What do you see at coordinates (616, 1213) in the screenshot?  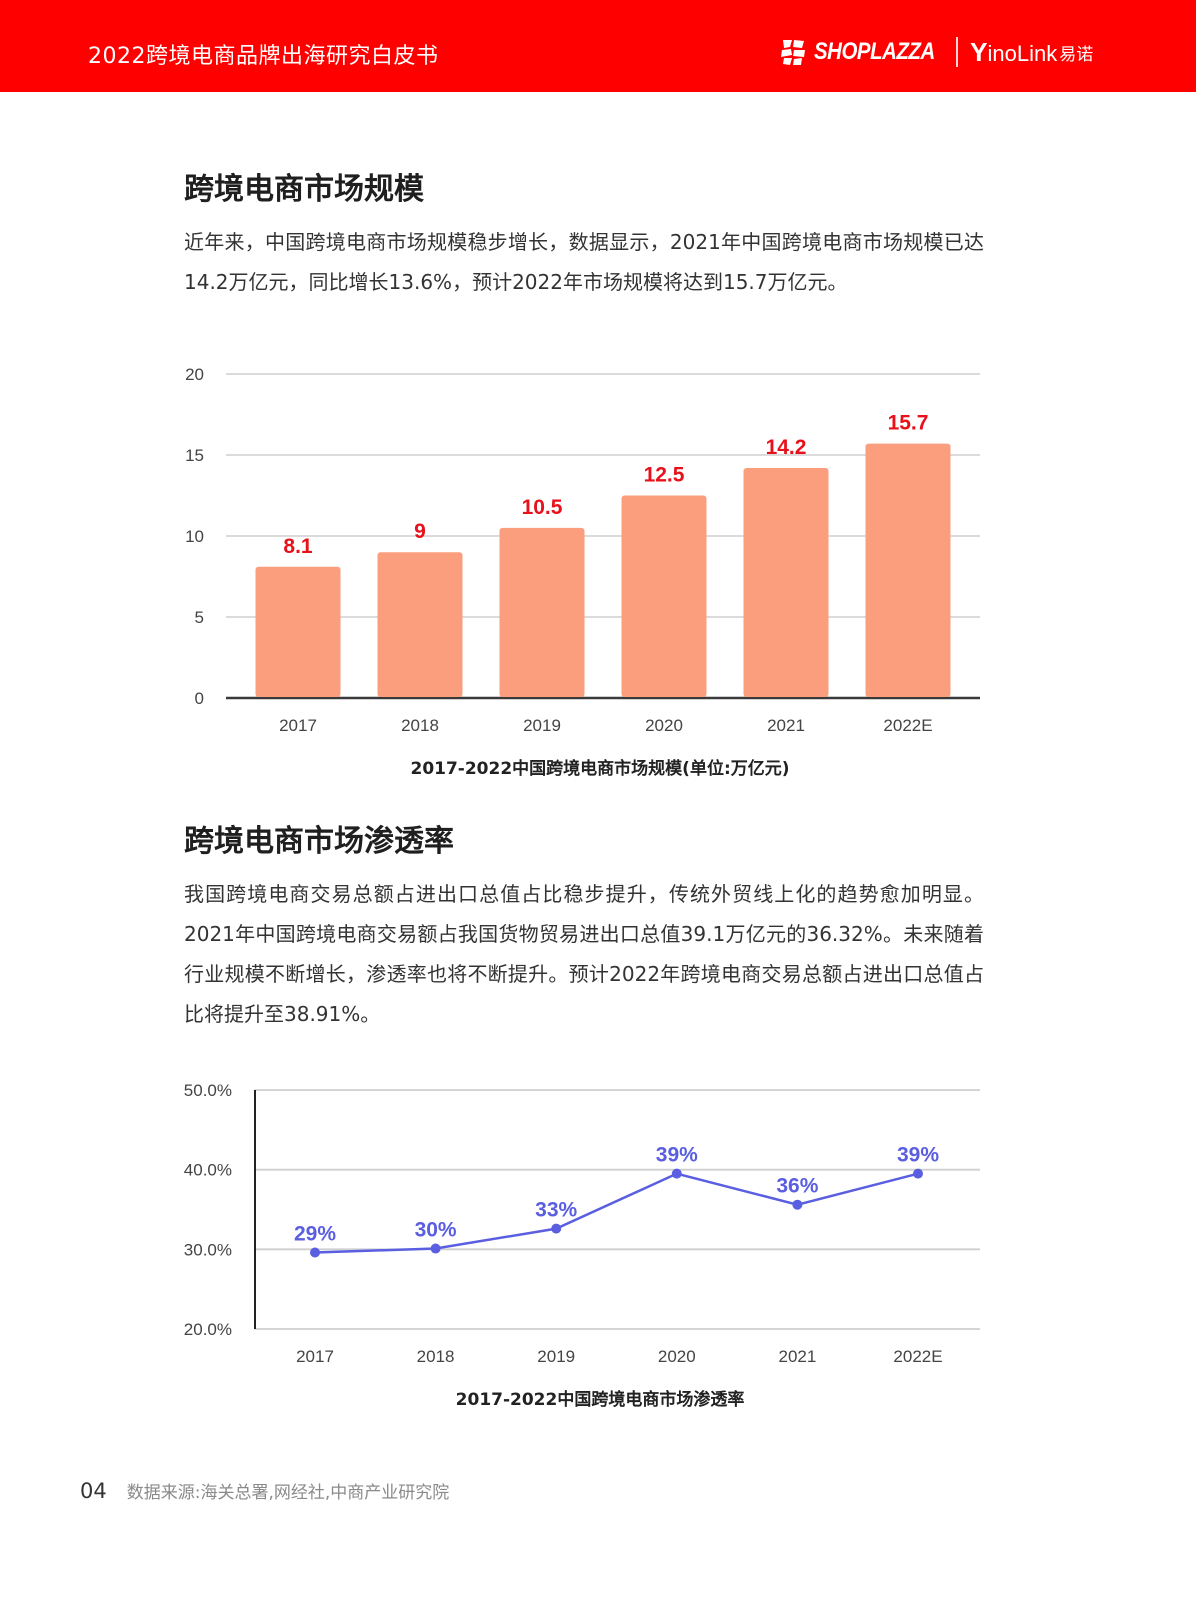 I see `series-line` at bounding box center [616, 1213].